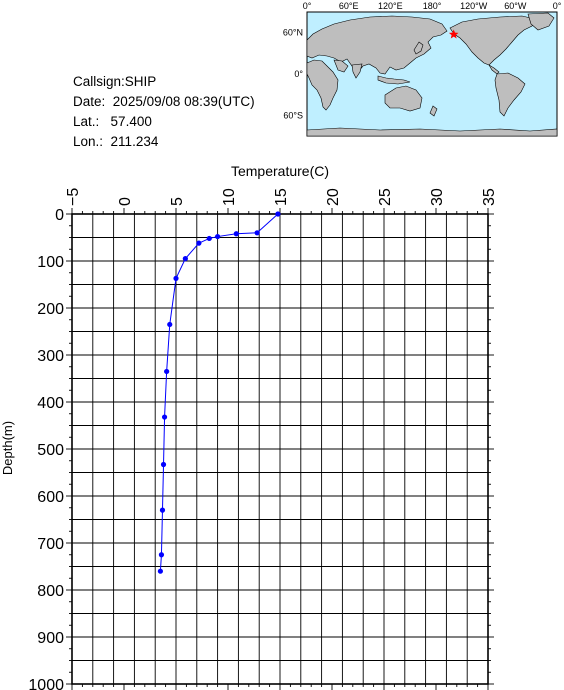 The width and height of the screenshot is (564, 690). Describe the element at coordinates (341, 66) in the screenshot. I see `land-arabia` at that location.